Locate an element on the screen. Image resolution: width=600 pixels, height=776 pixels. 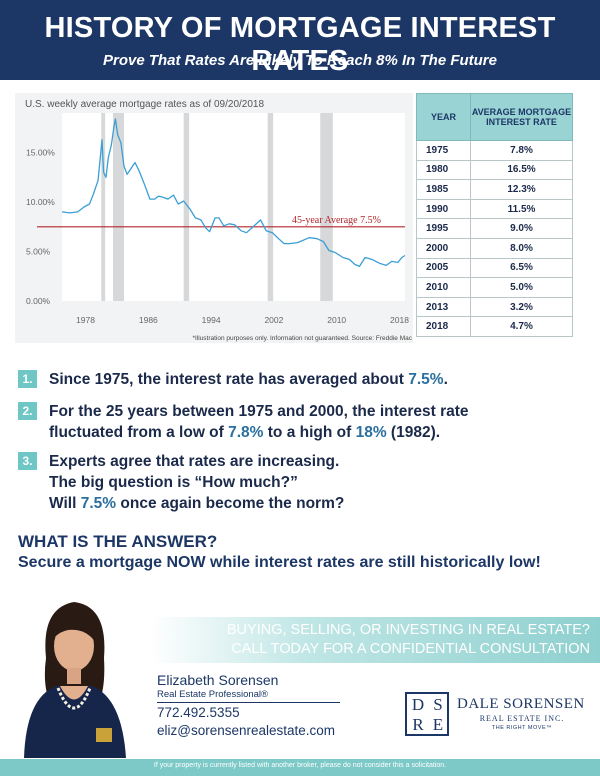
table-cell-rate: 8.0% is located at coordinates (521, 248).